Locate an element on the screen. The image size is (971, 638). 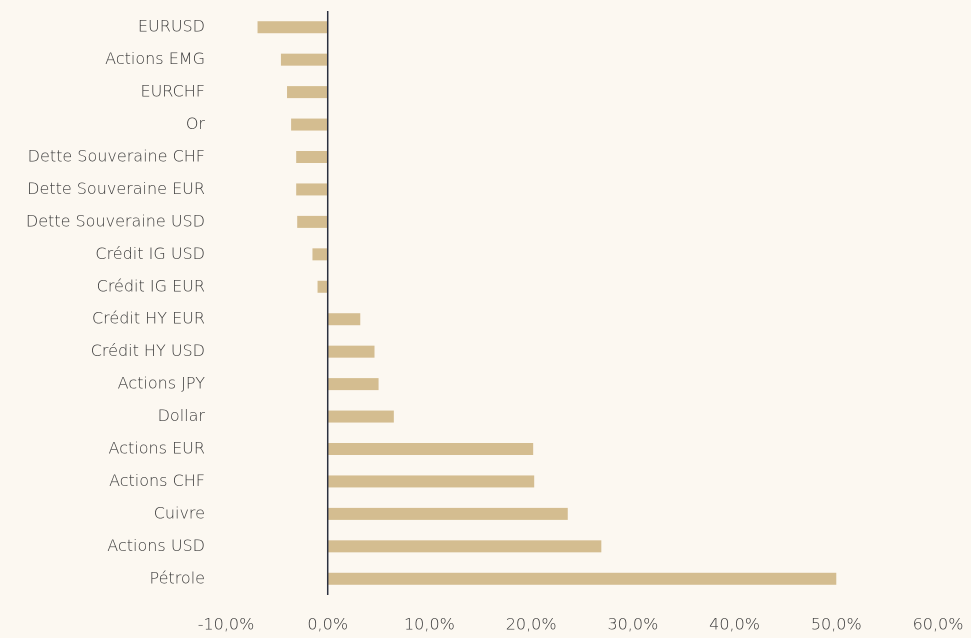
y-tick-label: Dette Souveraine EUR is located at coordinates (116, 188).